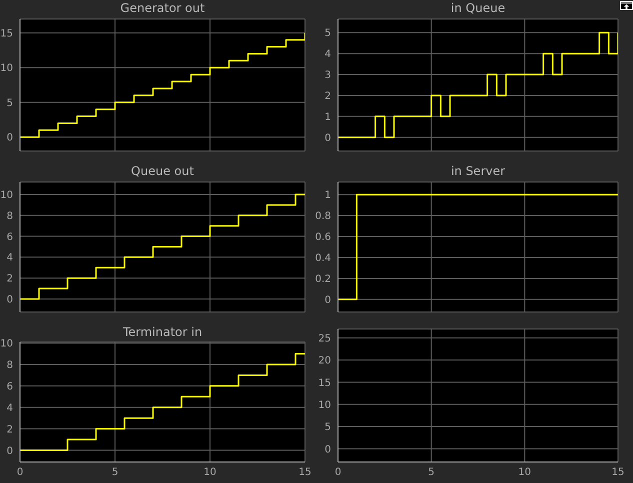  What do you see at coordinates (478, 171) in the screenshot?
I see `chart-title: in Server` at bounding box center [478, 171].